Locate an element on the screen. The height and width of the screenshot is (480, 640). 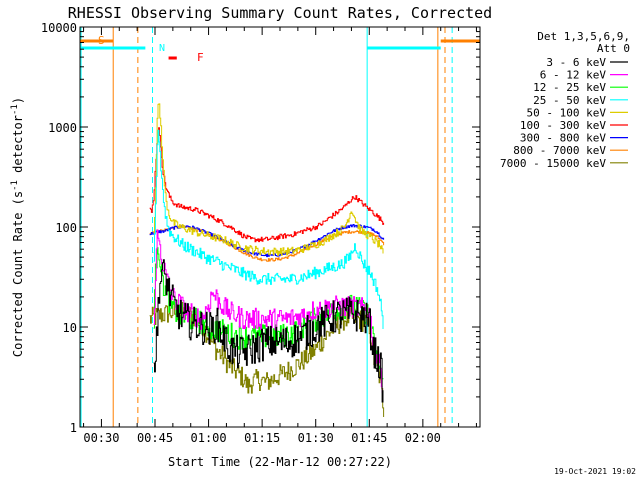
y-tick-label: 1 is located at coordinates (73, 428).